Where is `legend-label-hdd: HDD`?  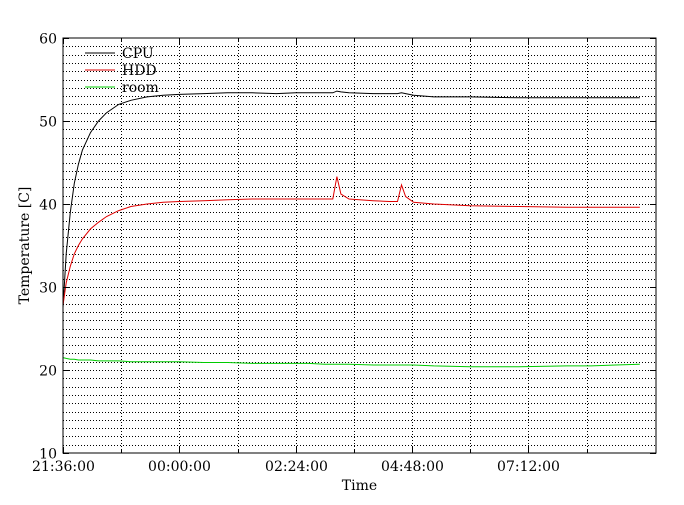 legend-label-hdd: HDD is located at coordinates (139, 71).